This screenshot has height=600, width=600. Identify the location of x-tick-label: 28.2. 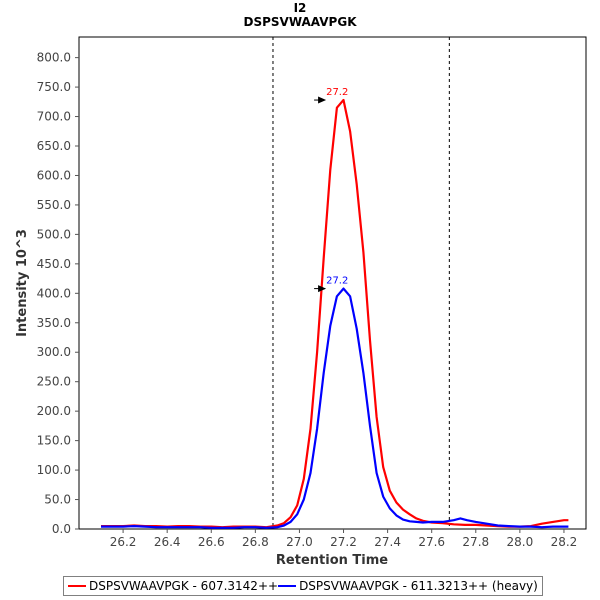
(564, 542).